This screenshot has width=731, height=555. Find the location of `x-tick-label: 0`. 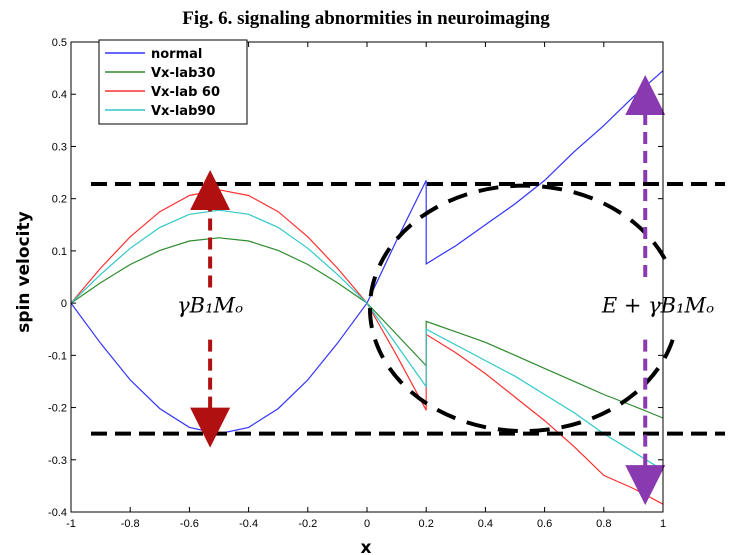

x-tick-label: 0 is located at coordinates (367, 524).